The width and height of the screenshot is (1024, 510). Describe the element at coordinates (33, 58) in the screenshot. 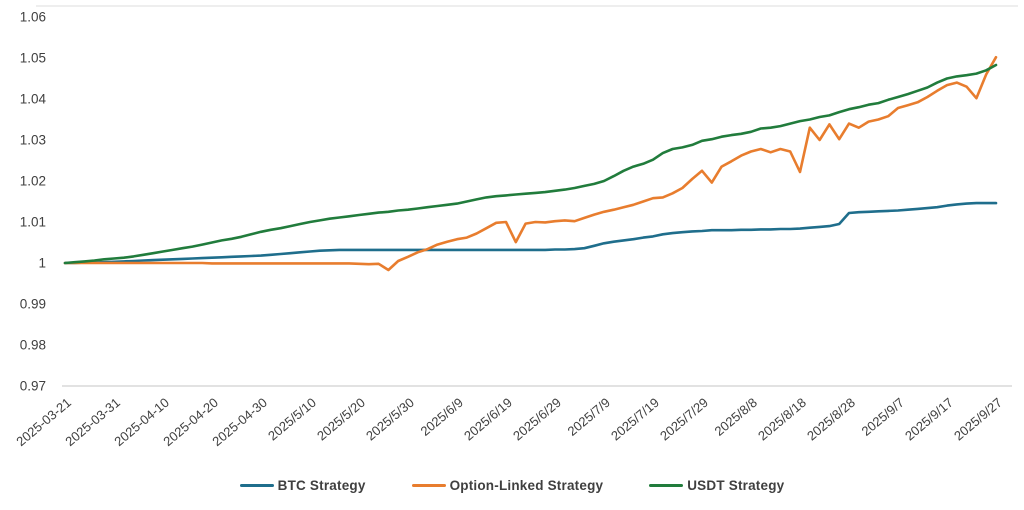

I see `y-tick-label: 1.05` at that location.